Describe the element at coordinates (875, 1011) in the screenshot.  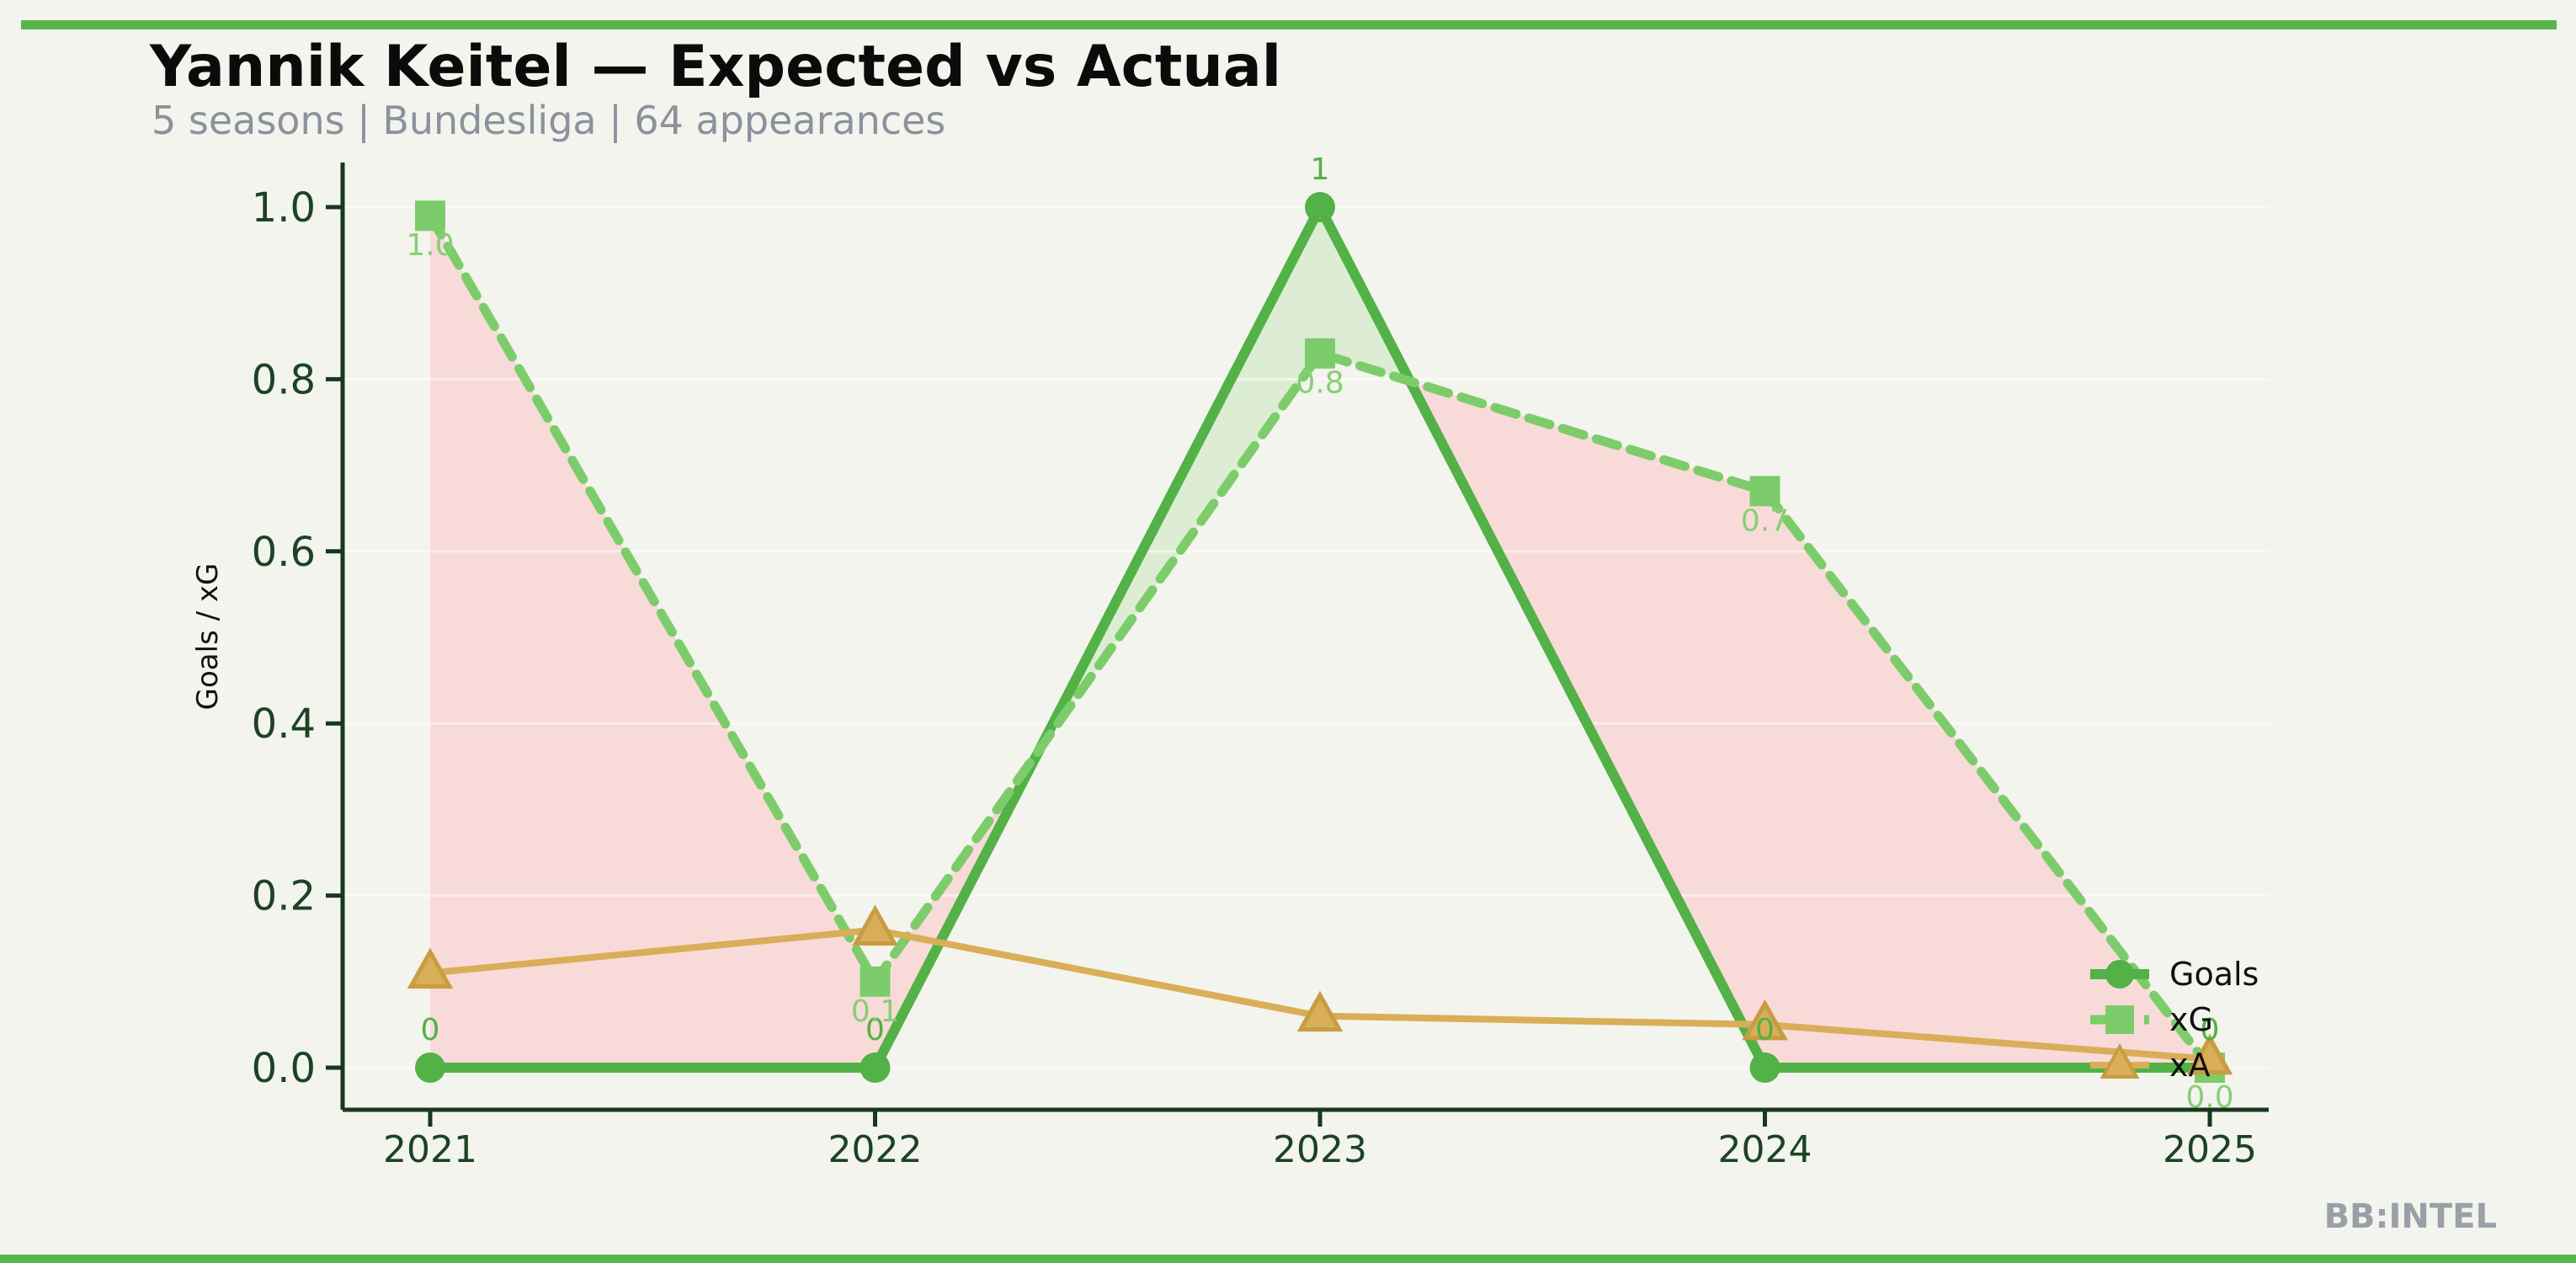
I see `xg-point-label: 0.1` at that location.